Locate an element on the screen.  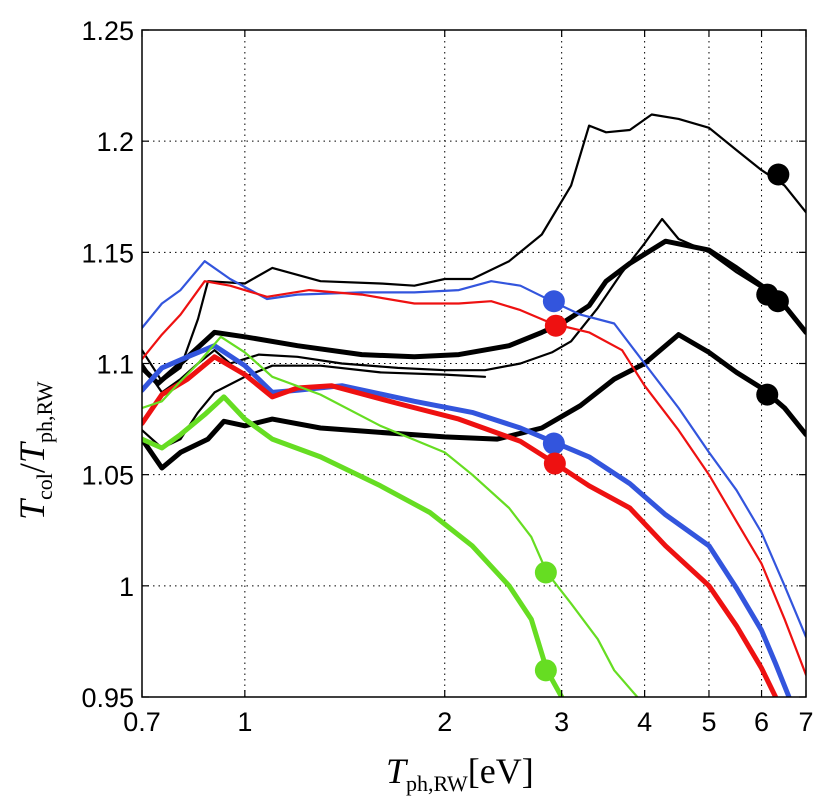
y-tick-label: 1.1 is located at coordinates (115, 365).